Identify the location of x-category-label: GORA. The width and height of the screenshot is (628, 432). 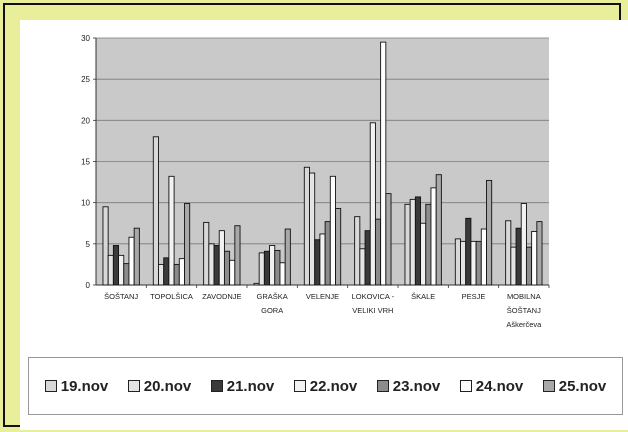
(272, 310).